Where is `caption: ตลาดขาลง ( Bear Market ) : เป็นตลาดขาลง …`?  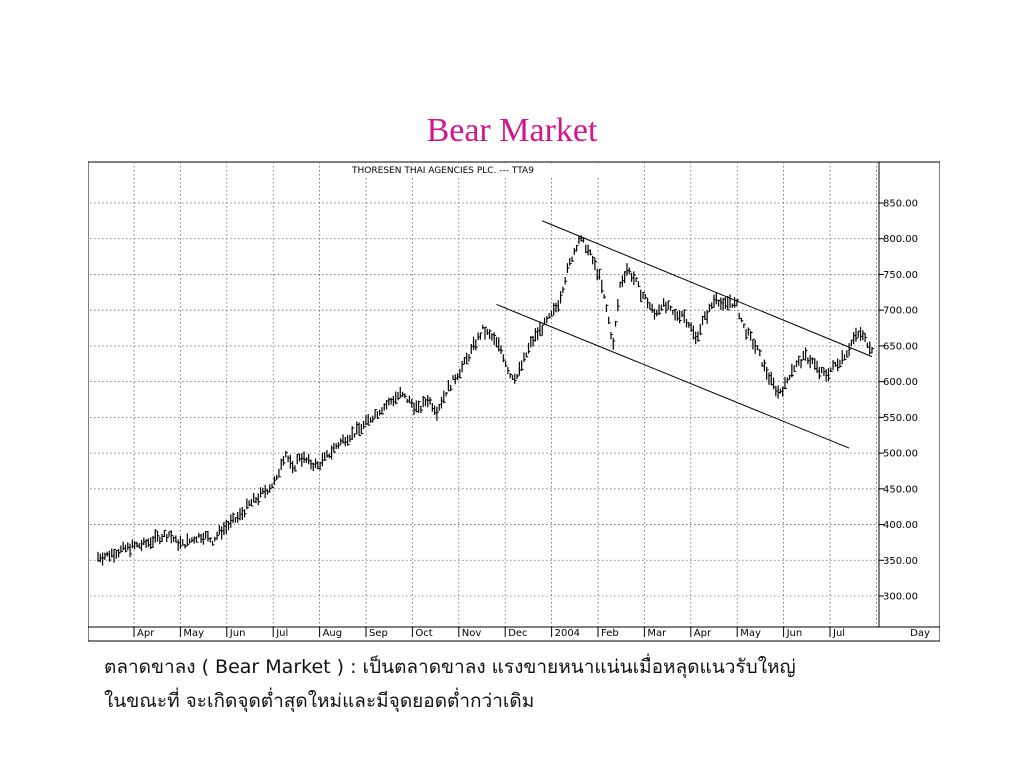 caption: ตลาดขาลง ( Bear Market ) : เป็นตลาดขาลง … is located at coordinates (450, 684).